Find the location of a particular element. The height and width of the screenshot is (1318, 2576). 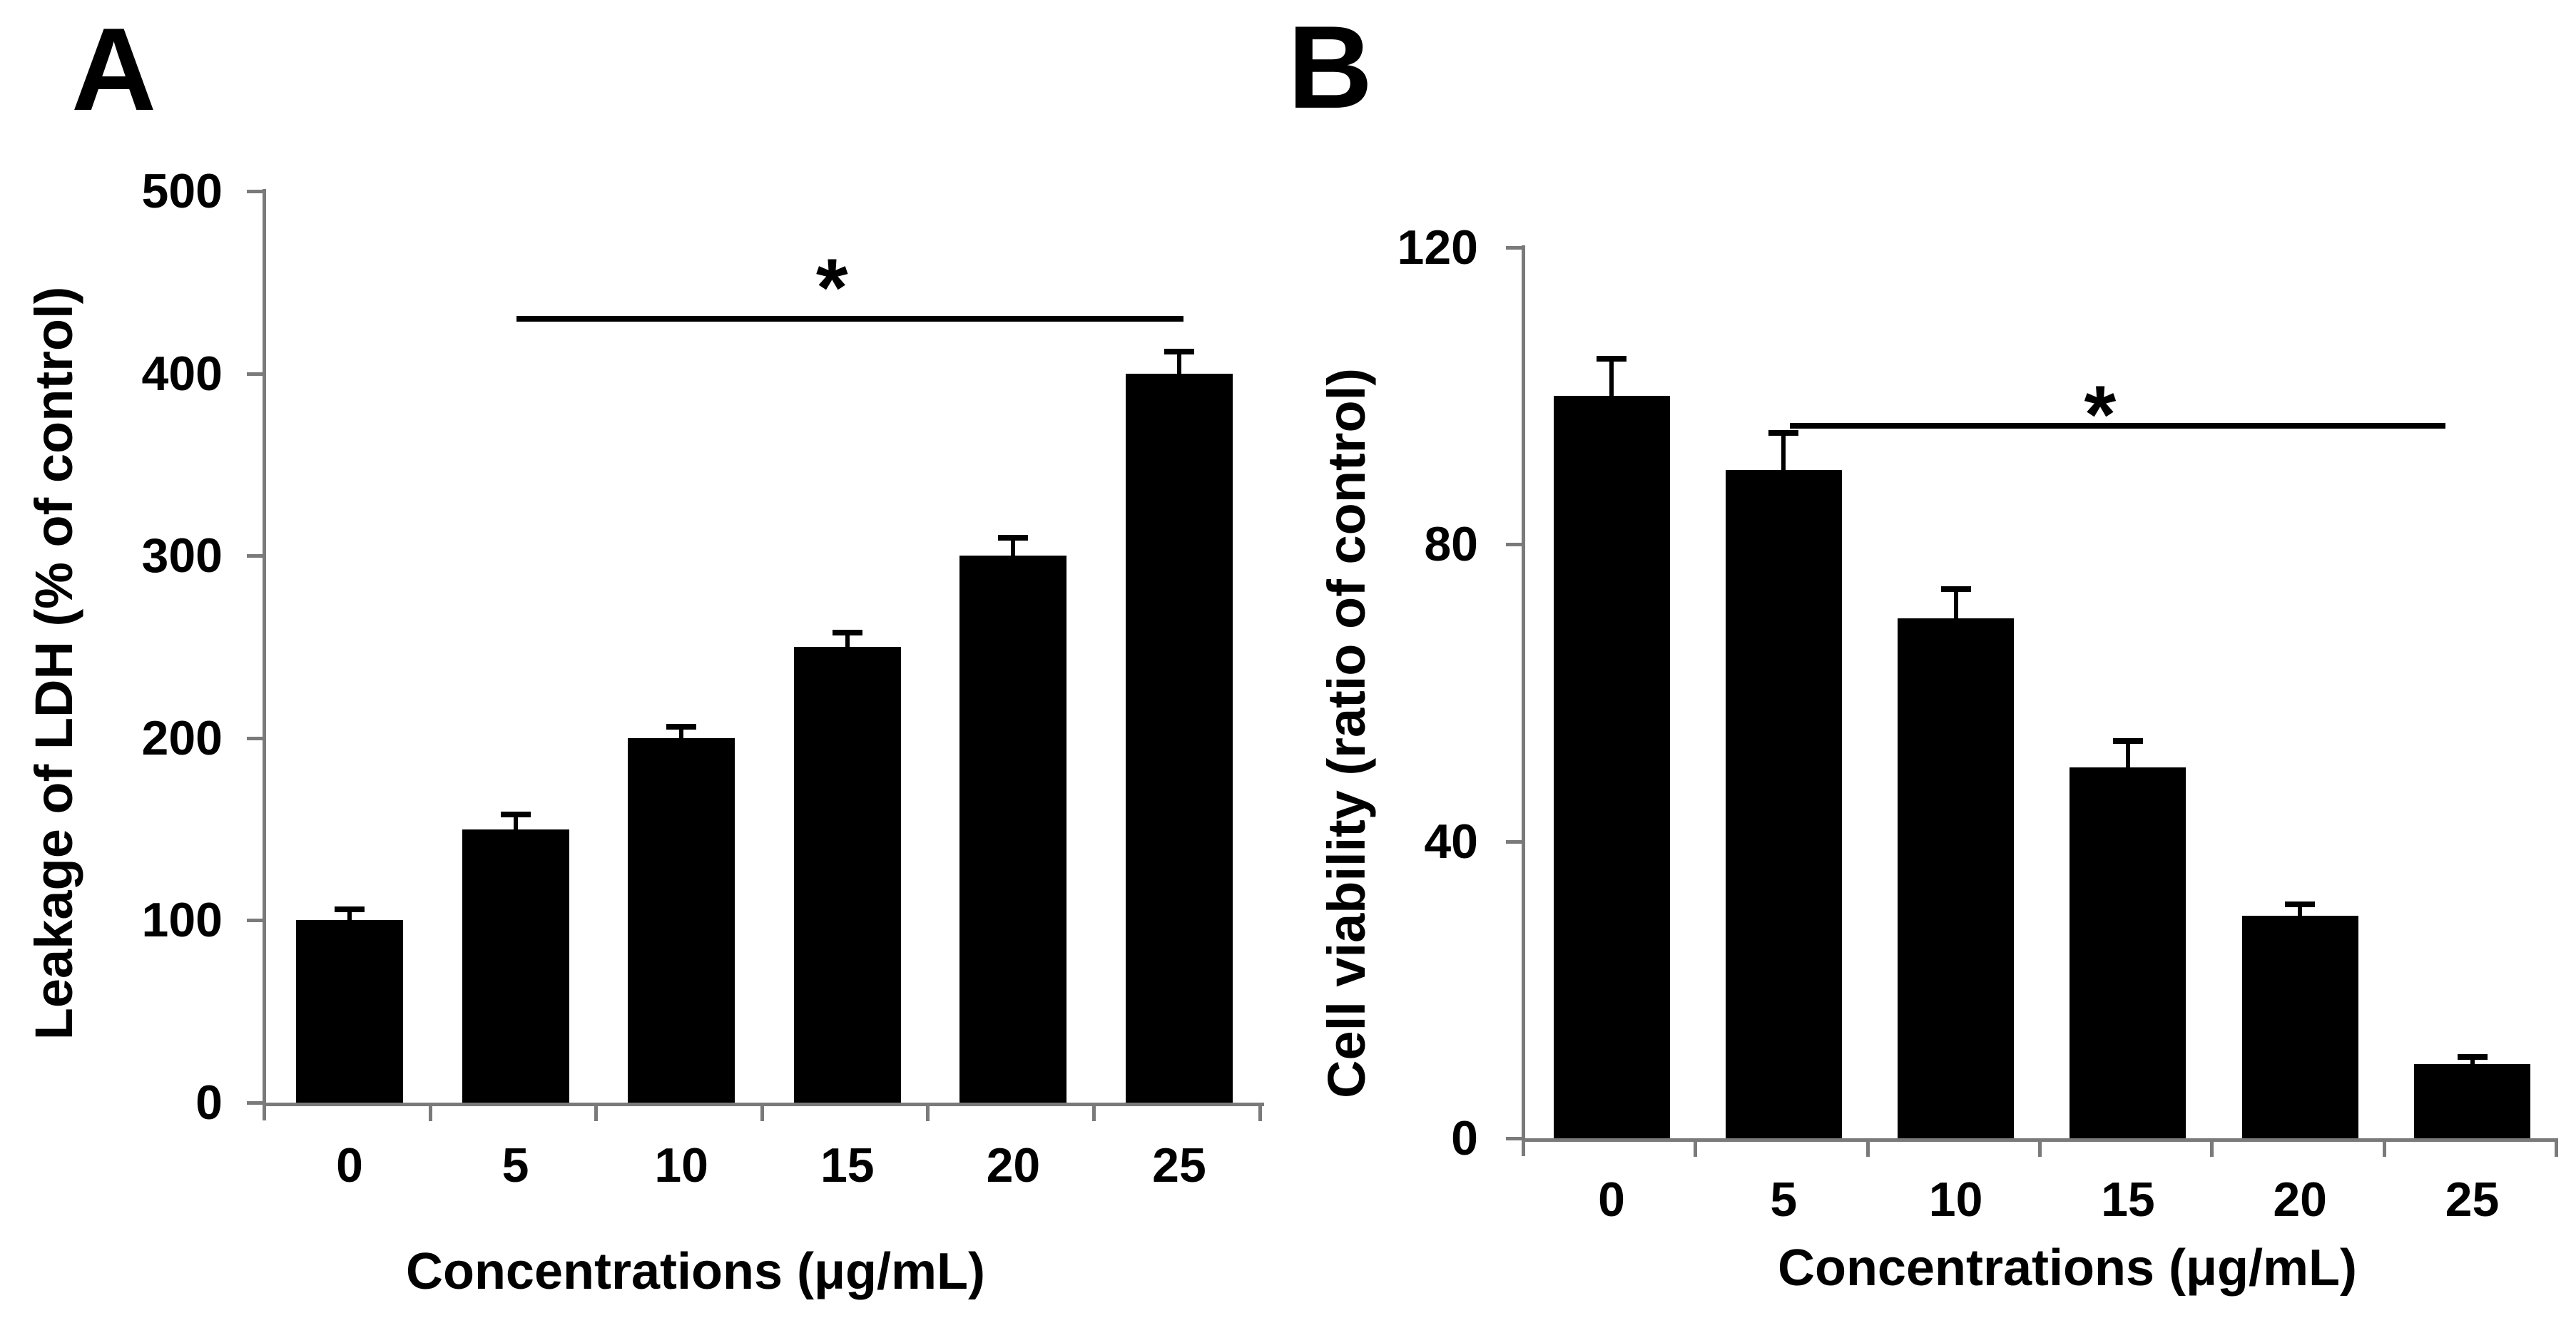

panel-b-significance-asterisk: * is located at coordinates (2100, 415).